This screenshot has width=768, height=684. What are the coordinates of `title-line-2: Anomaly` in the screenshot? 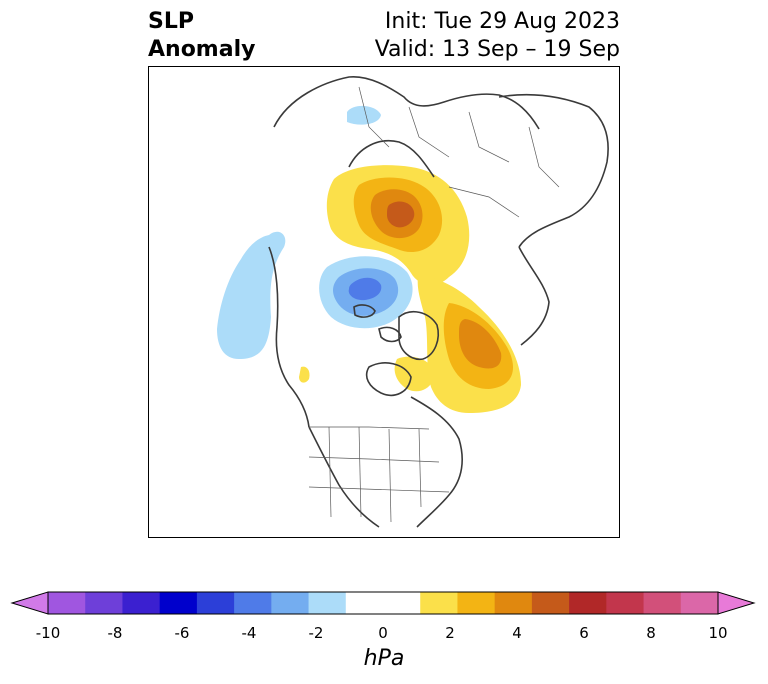 It's located at (202, 49).